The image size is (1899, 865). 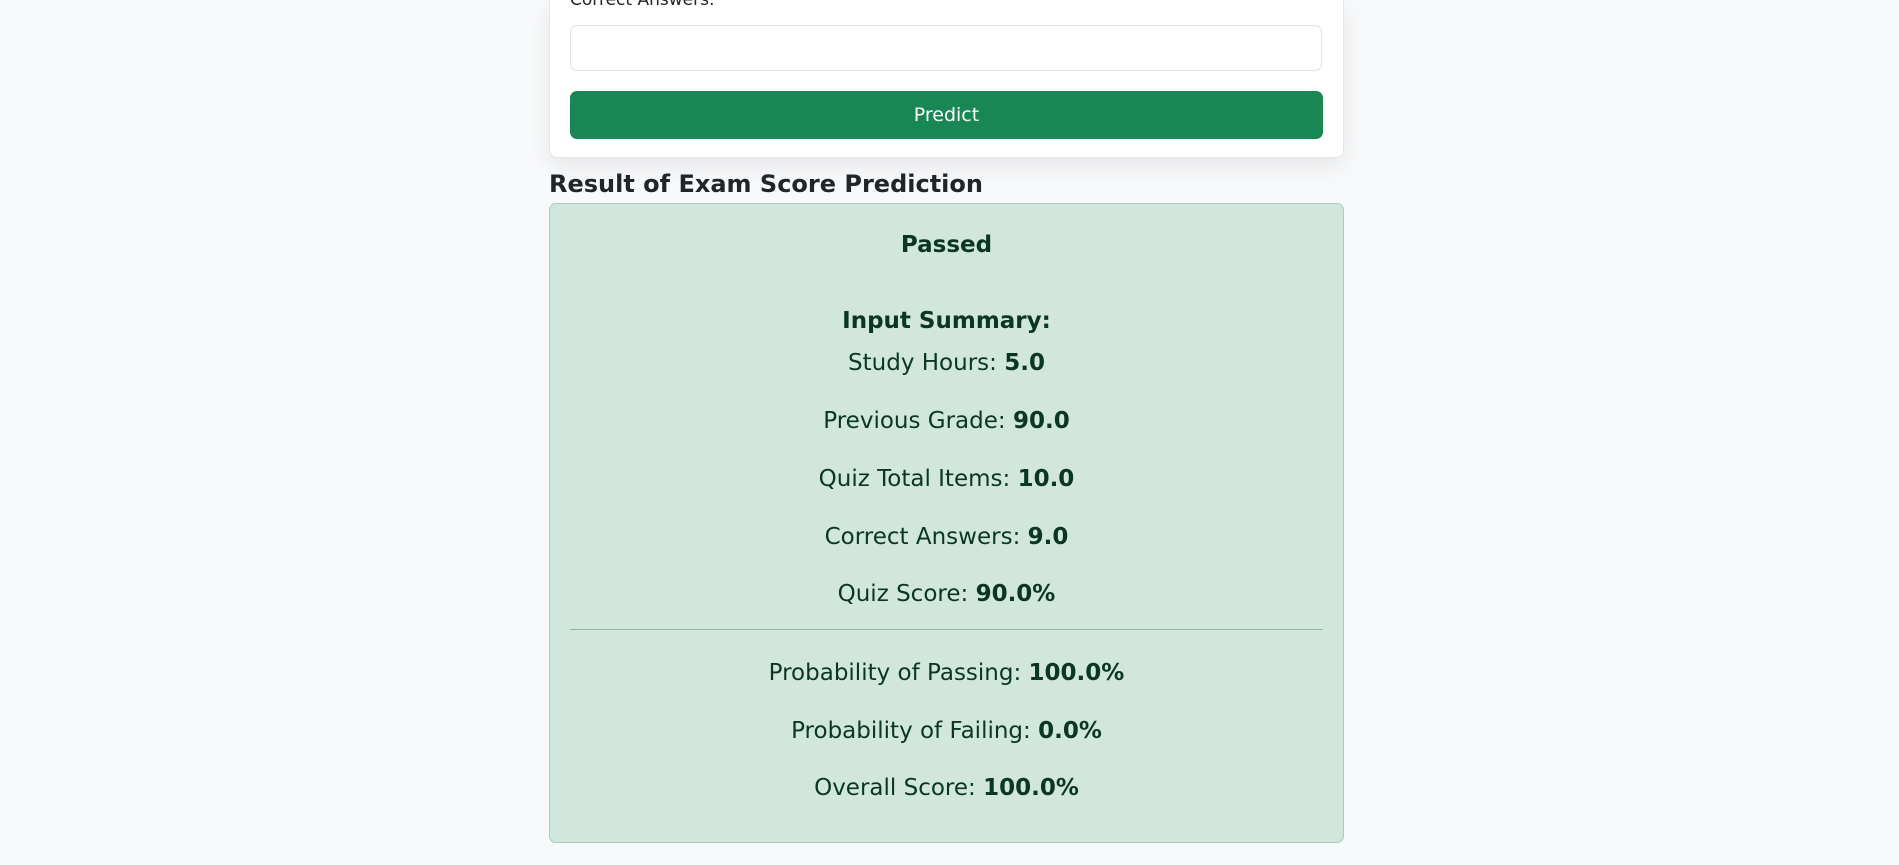 What do you see at coordinates (1046, 479) in the screenshot?
I see `quiz-total-value: 10.0` at bounding box center [1046, 479].